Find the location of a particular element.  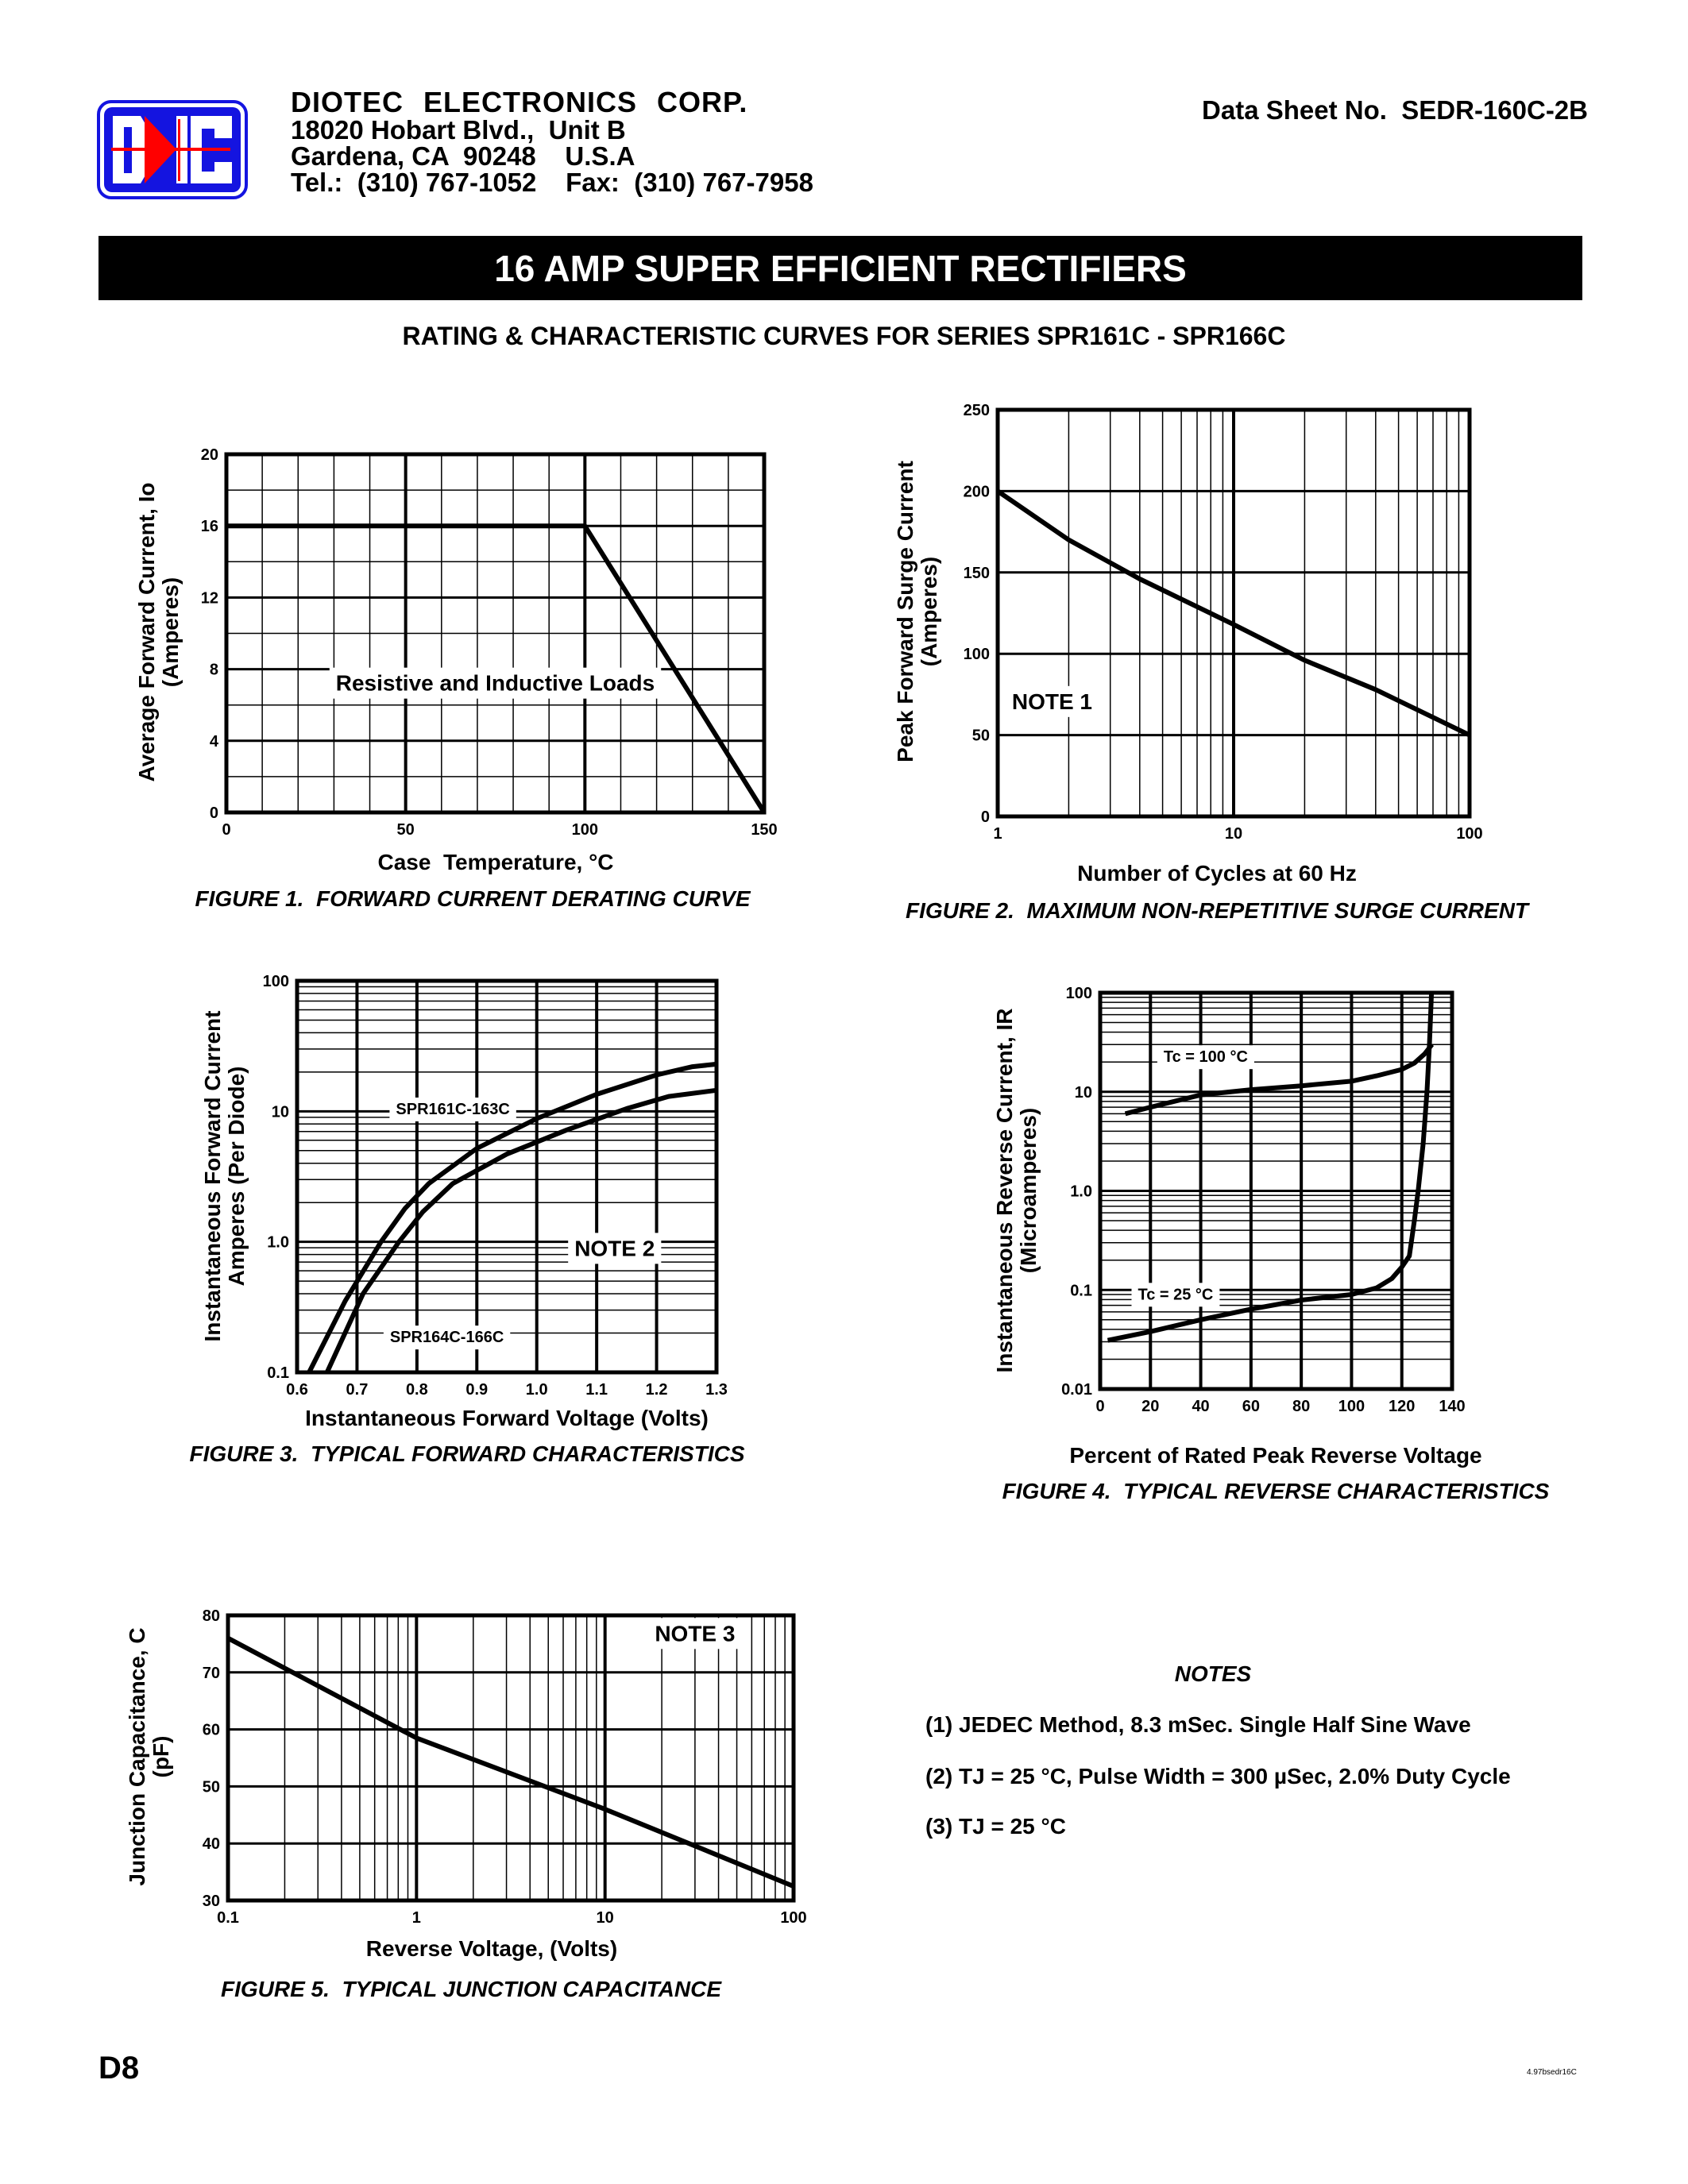

x-tick-label: 80 is located at coordinates (1301, 1406).